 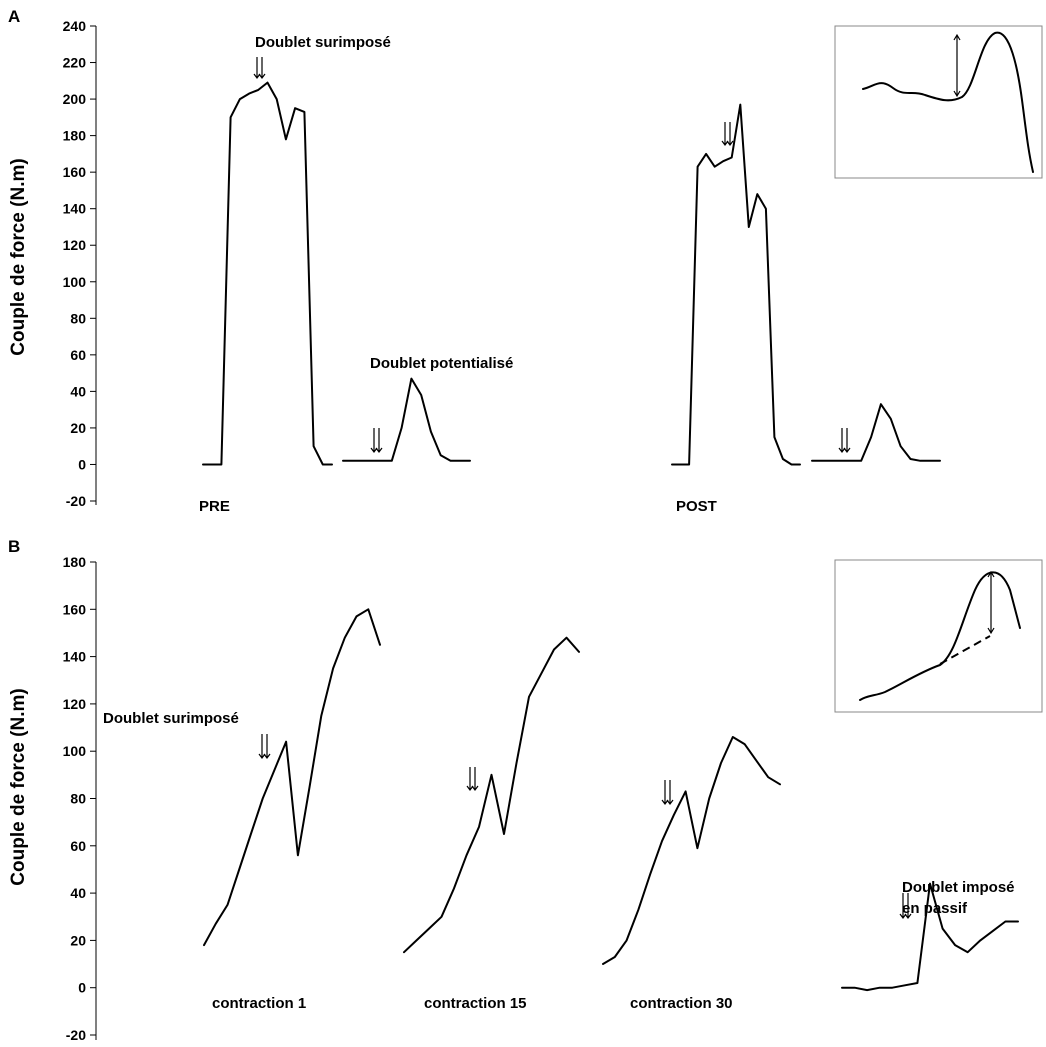 I want to click on panel-b-y-ticks: -20 0 20 40 60 80 100 120 140 160 180, so click(x=79, y=798).